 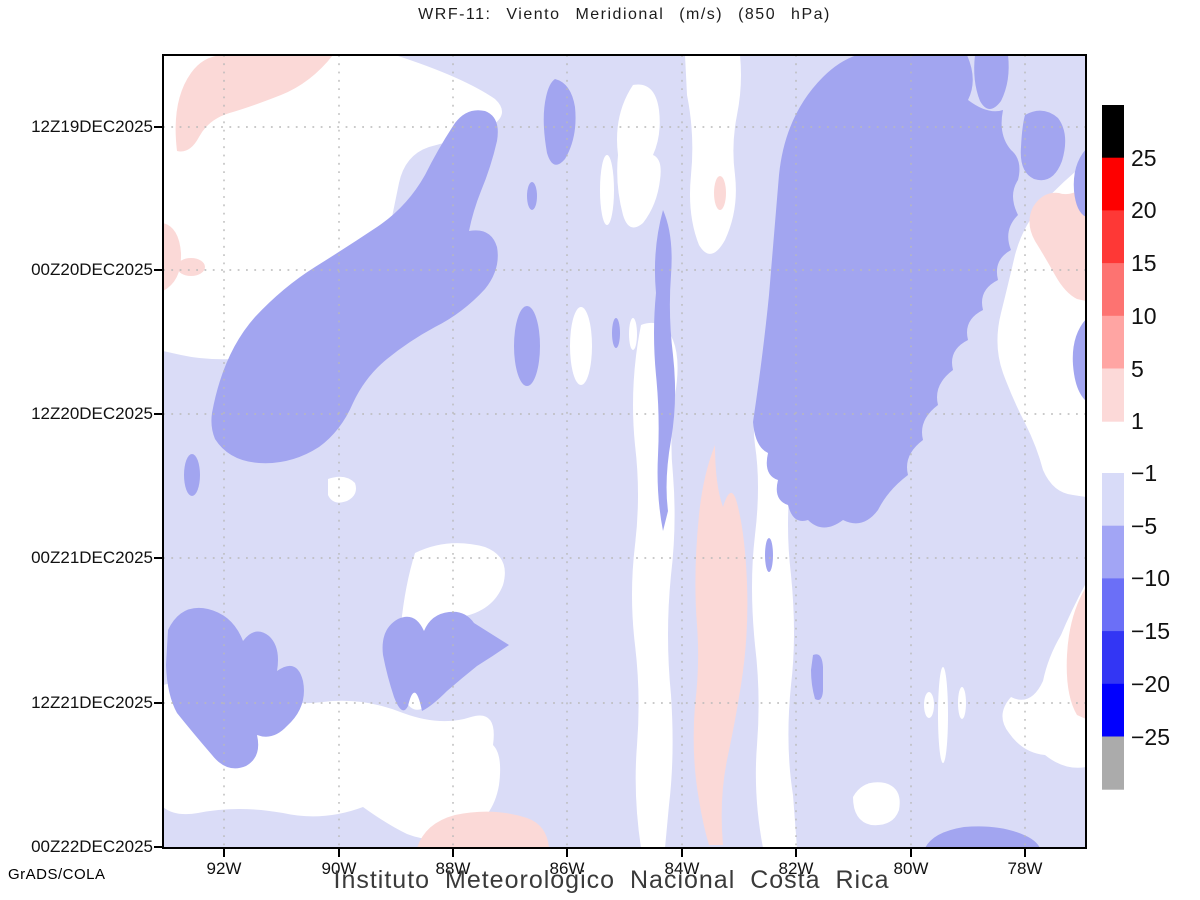 What do you see at coordinates (1151, 683) in the screenshot?
I see `colorbar-label: −20` at bounding box center [1151, 683].